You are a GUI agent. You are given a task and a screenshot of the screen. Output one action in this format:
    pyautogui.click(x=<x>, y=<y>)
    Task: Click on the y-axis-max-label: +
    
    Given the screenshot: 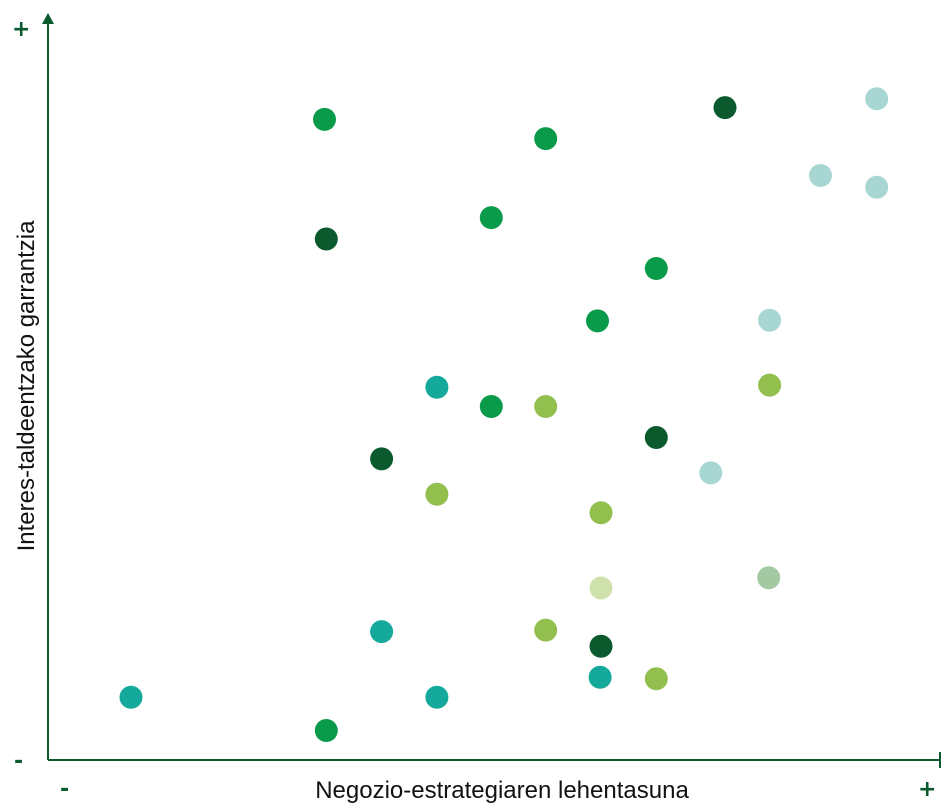 What is the action you would take?
    pyautogui.click(x=21, y=29)
    